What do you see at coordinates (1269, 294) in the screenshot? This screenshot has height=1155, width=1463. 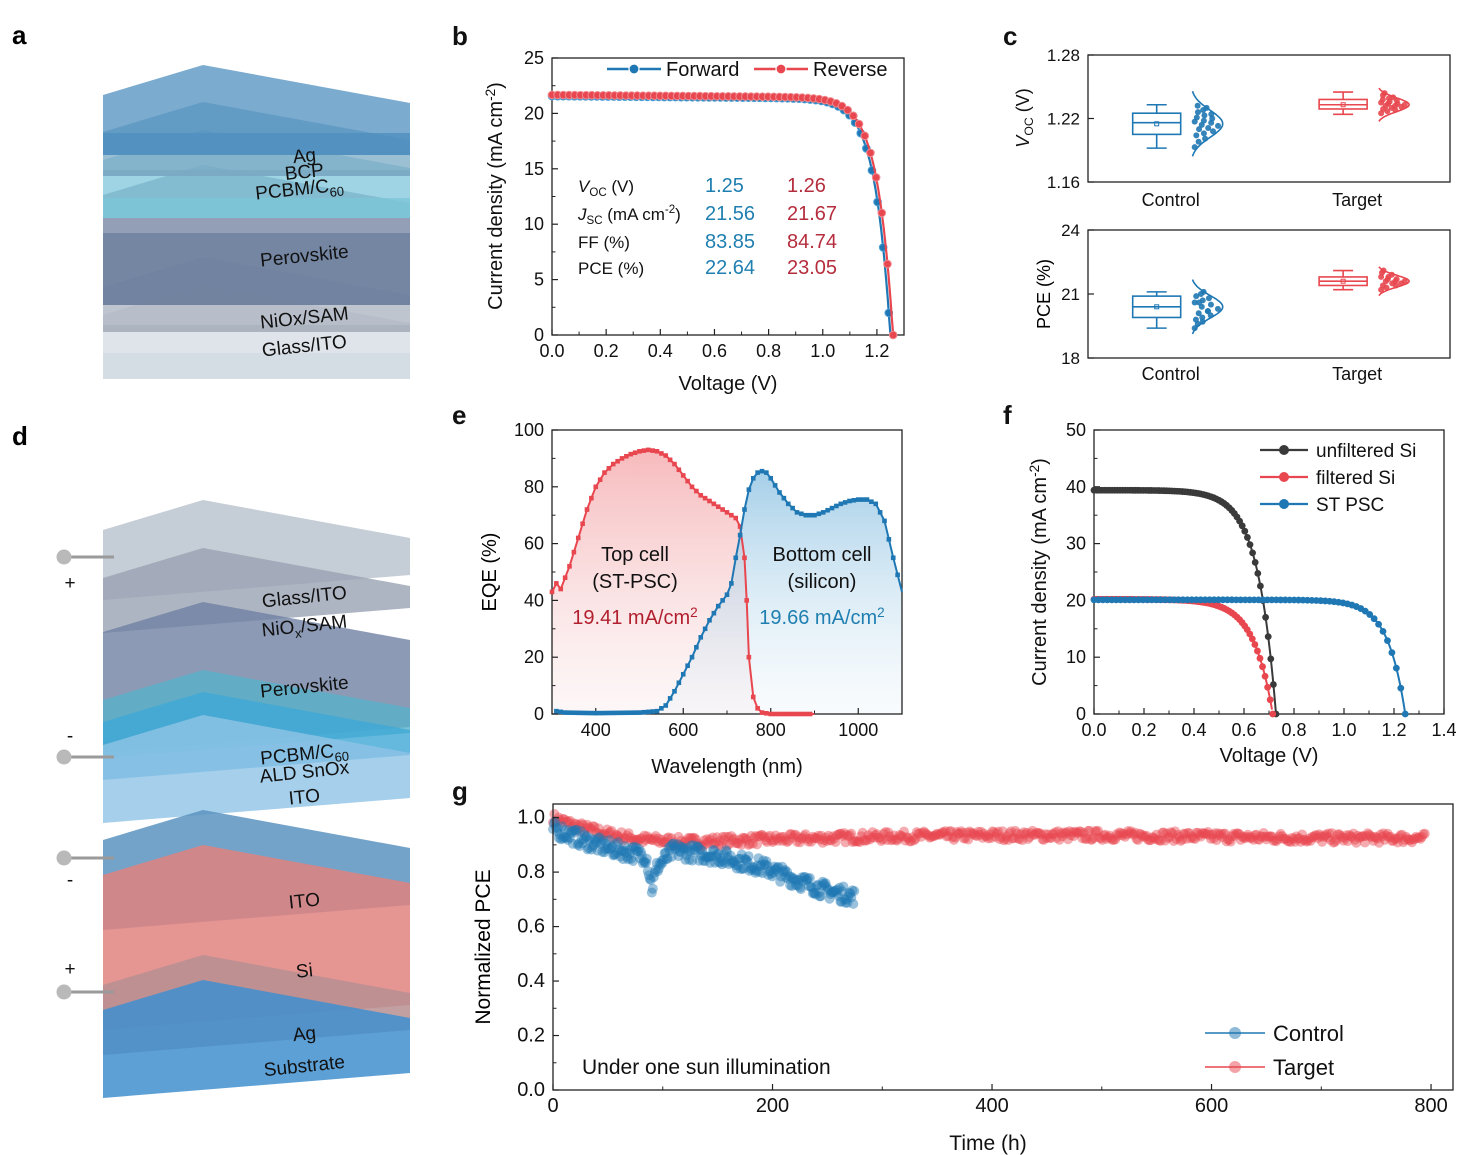 I see `plot-frame` at bounding box center [1269, 294].